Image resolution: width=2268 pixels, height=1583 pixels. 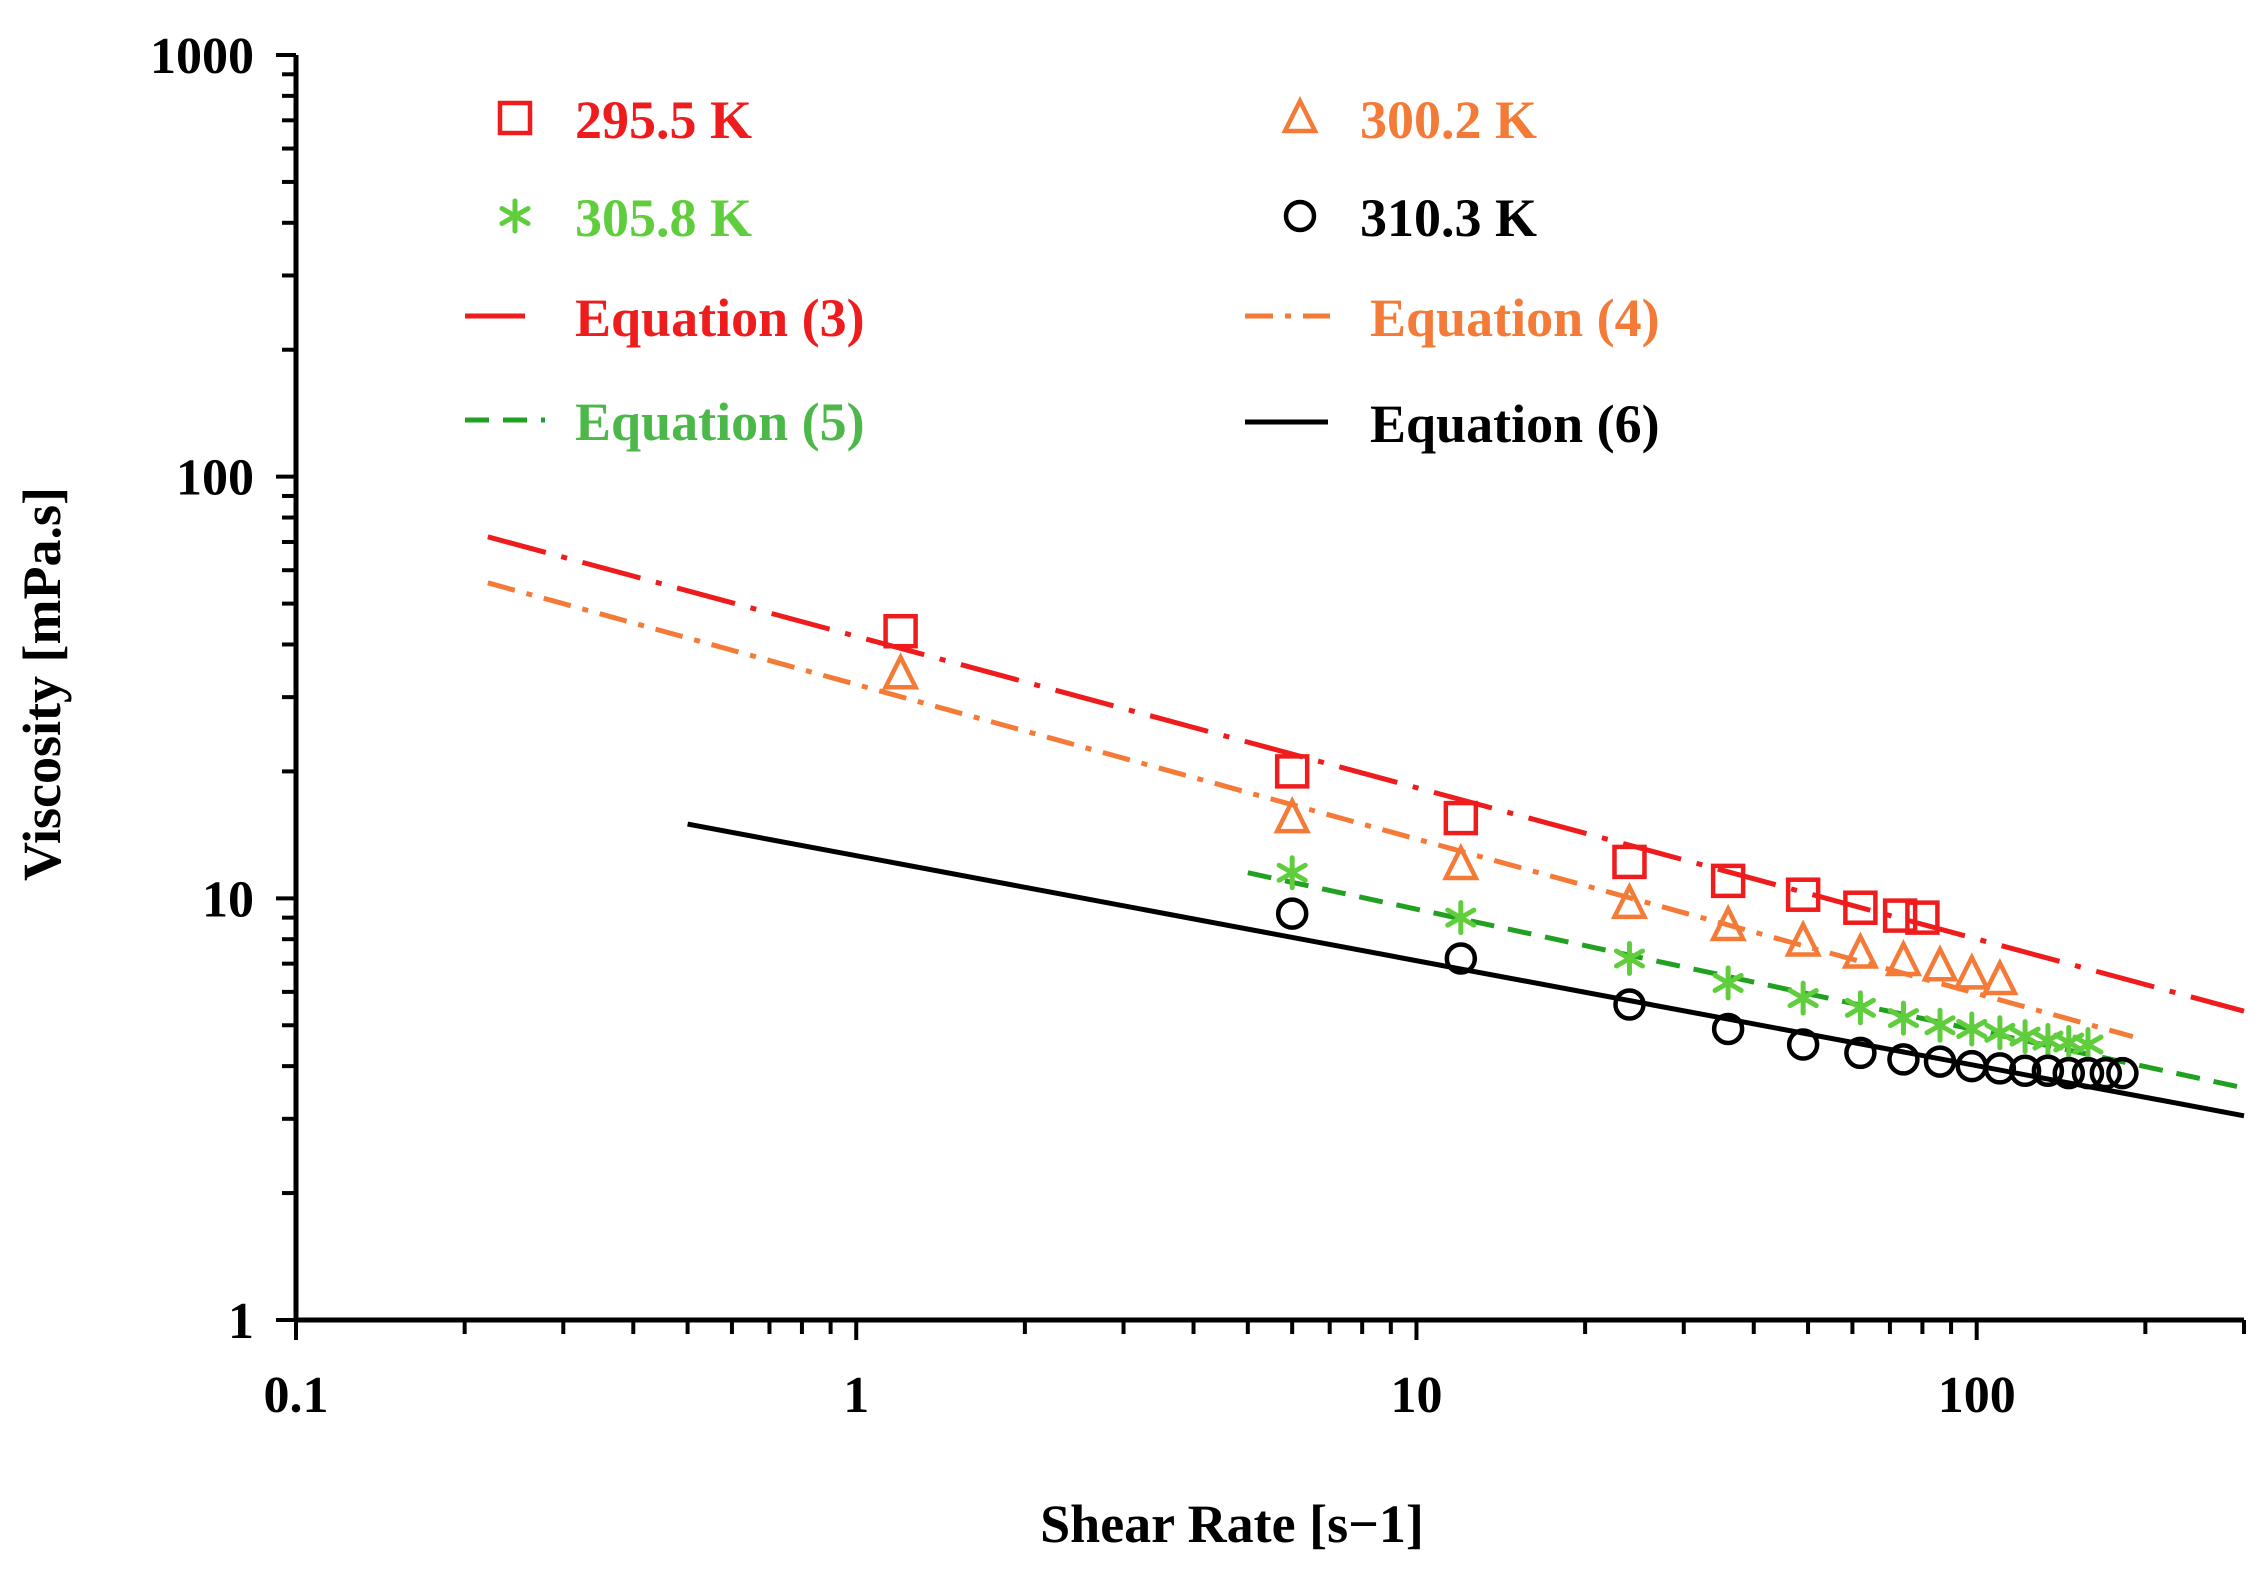 What do you see at coordinates (720, 318) in the screenshot?
I see `legend-label: Equation (3)` at bounding box center [720, 318].